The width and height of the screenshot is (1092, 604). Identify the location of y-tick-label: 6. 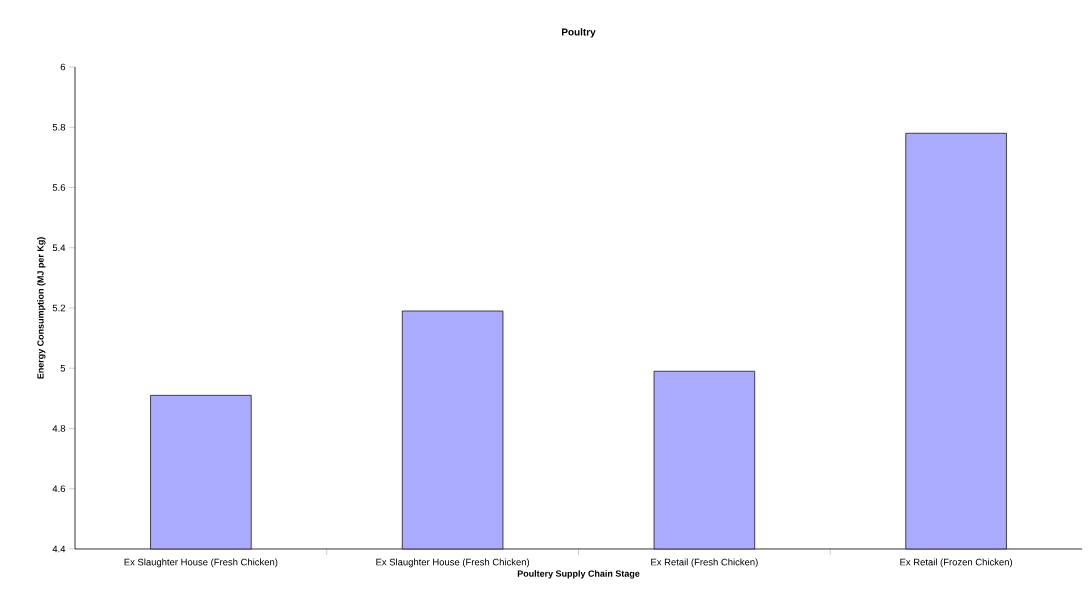
(63, 67).